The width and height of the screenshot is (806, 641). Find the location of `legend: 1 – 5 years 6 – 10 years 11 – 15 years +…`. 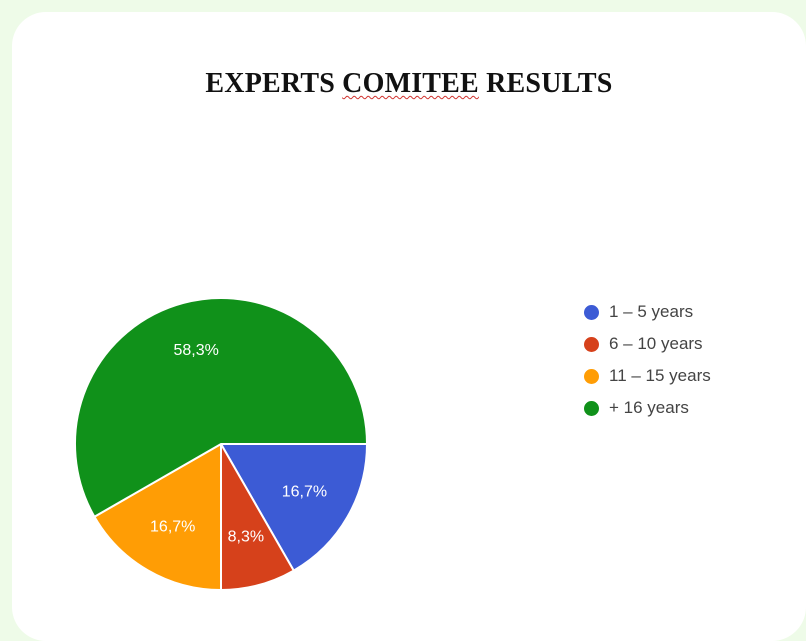

legend: 1 – 5 years 6 – 10 years 11 – 15 years +… is located at coordinates (647, 360).